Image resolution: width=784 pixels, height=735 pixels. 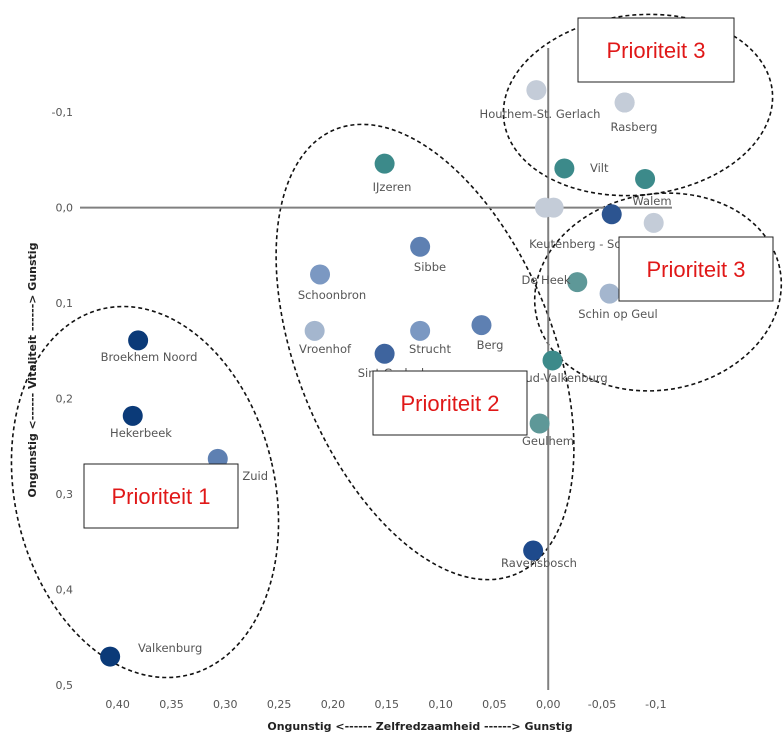 I want to click on ellipse-prioriteit-3-right, so click(x=658, y=292).